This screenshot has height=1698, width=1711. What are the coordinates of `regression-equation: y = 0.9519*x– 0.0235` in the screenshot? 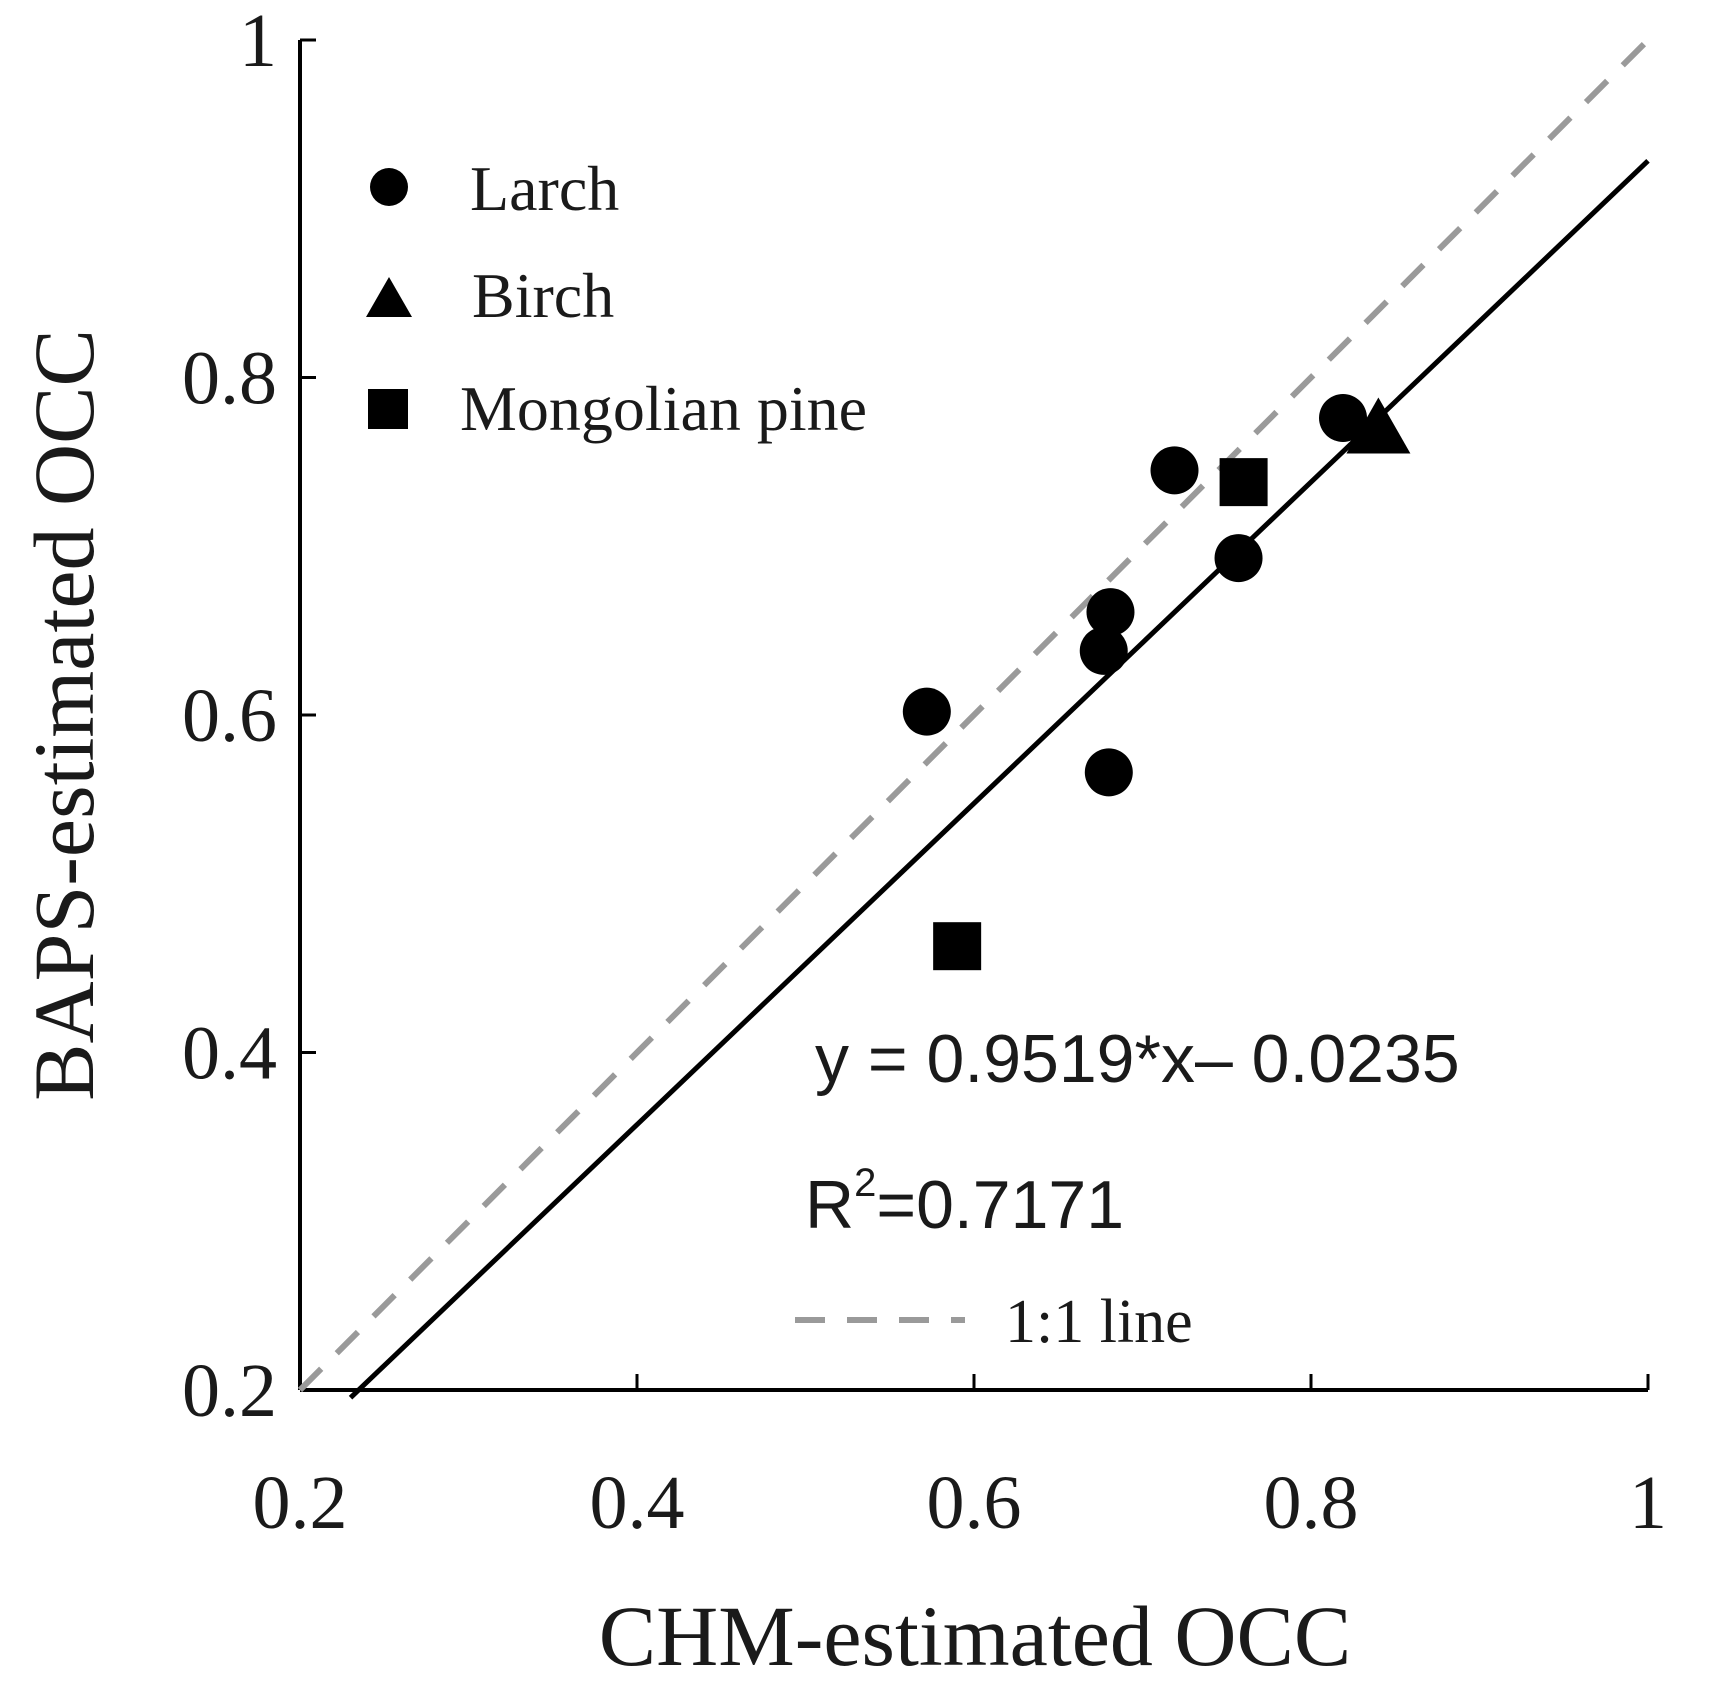 It's located at (1137, 1059).